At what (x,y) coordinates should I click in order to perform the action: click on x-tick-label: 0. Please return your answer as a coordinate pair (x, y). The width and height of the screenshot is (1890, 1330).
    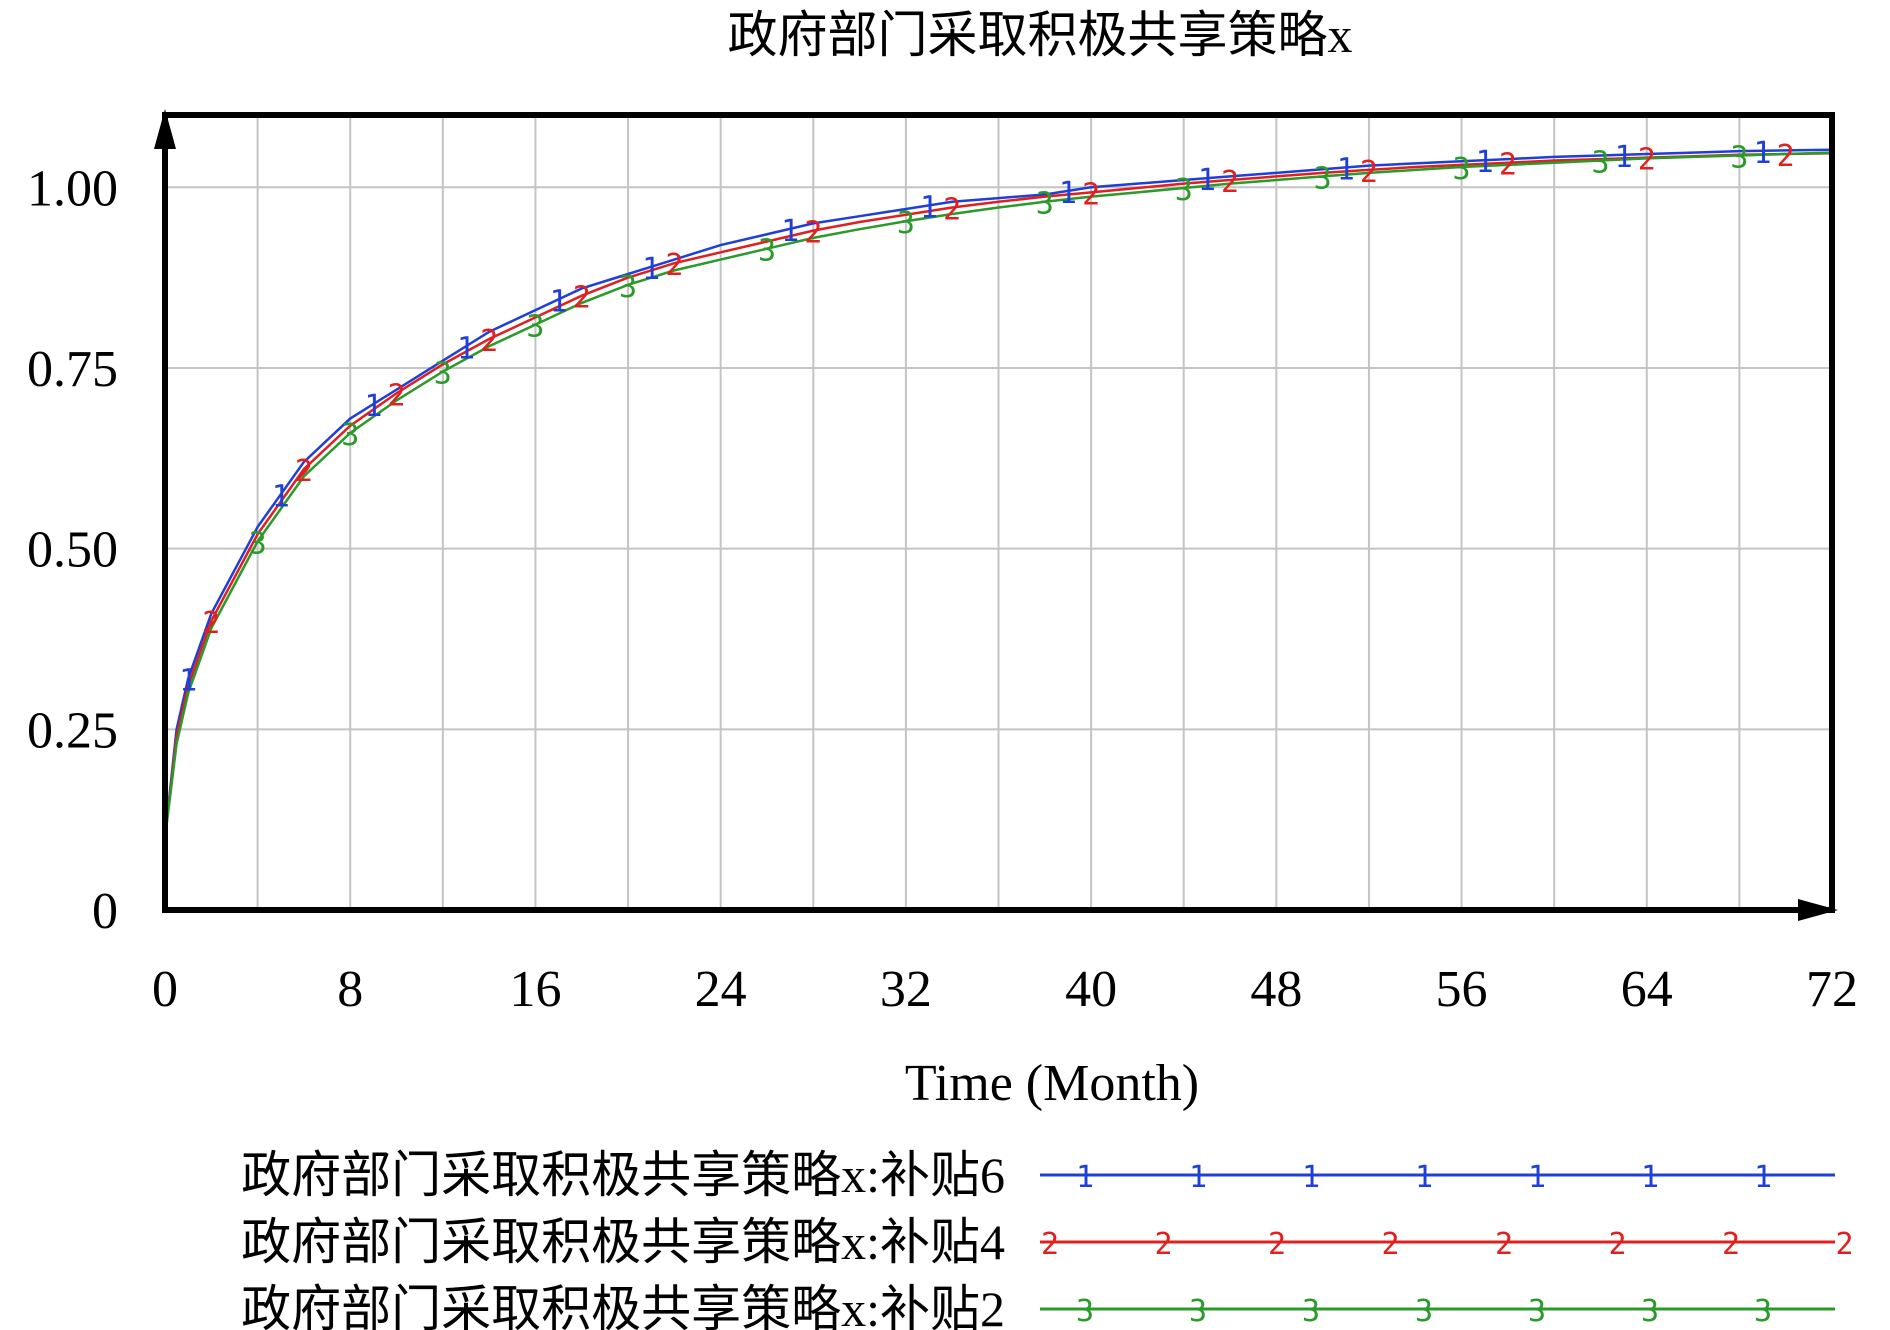
    Looking at the image, I should click on (165, 989).